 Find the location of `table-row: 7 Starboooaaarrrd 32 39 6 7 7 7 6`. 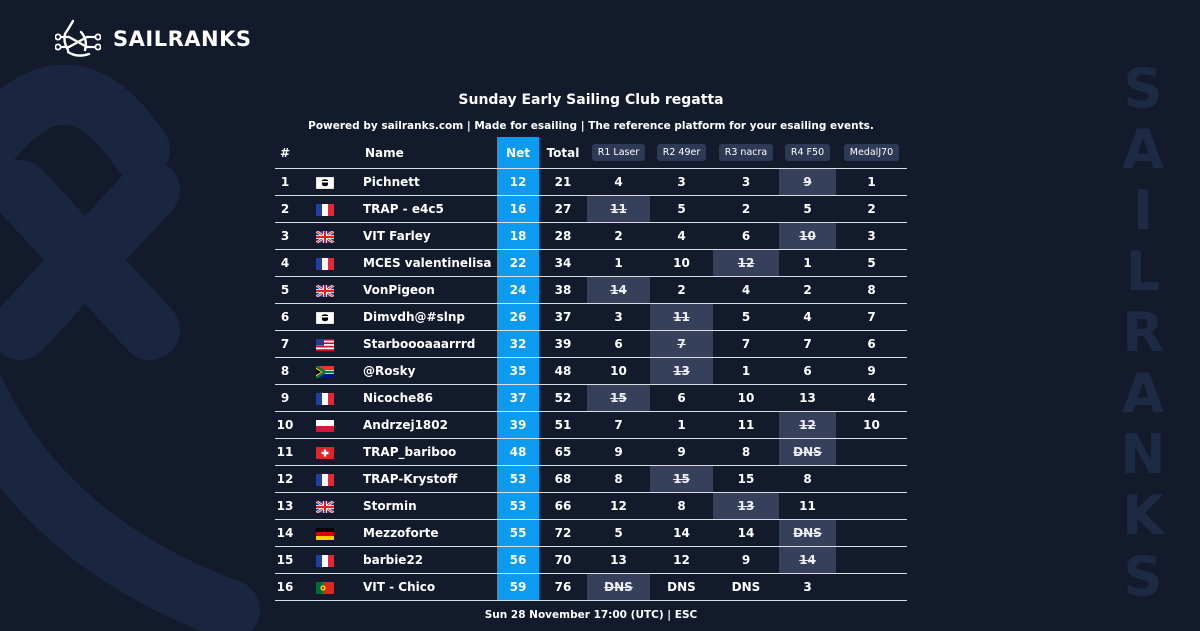

table-row: 7 Starboooaaarrrd 32 39 6 7 7 7 6 is located at coordinates (591, 344).